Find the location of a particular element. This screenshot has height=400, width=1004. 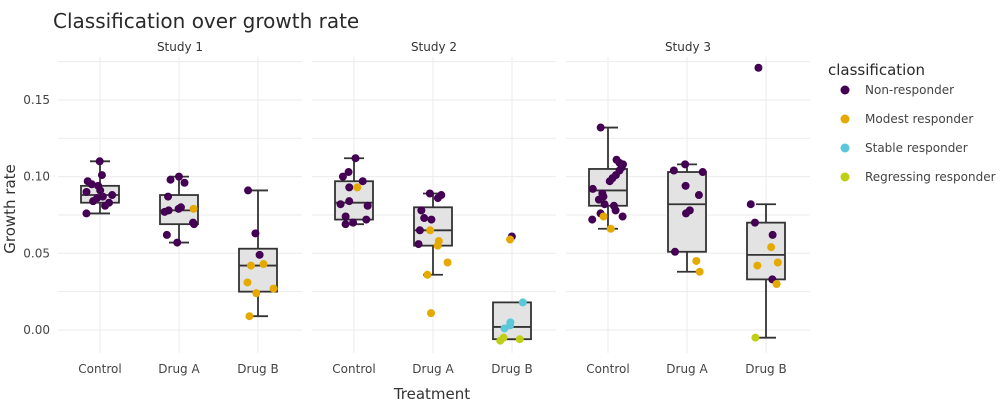

y-axis-title: Growth rate is located at coordinates (10, 209).